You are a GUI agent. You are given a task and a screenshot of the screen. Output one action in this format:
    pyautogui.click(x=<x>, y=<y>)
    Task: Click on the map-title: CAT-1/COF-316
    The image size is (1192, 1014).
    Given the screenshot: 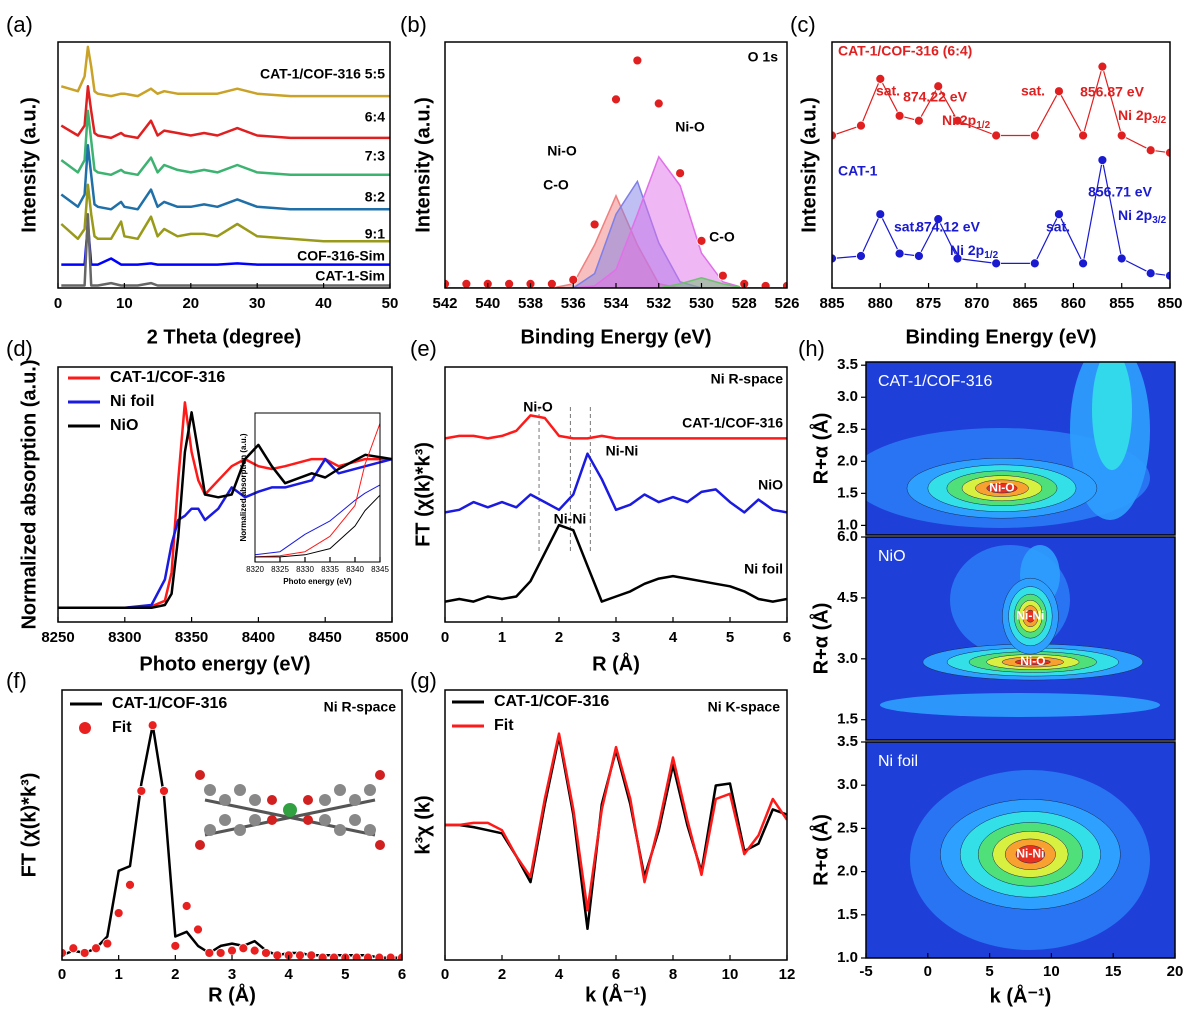 What is the action you would take?
    pyautogui.click(x=935, y=381)
    